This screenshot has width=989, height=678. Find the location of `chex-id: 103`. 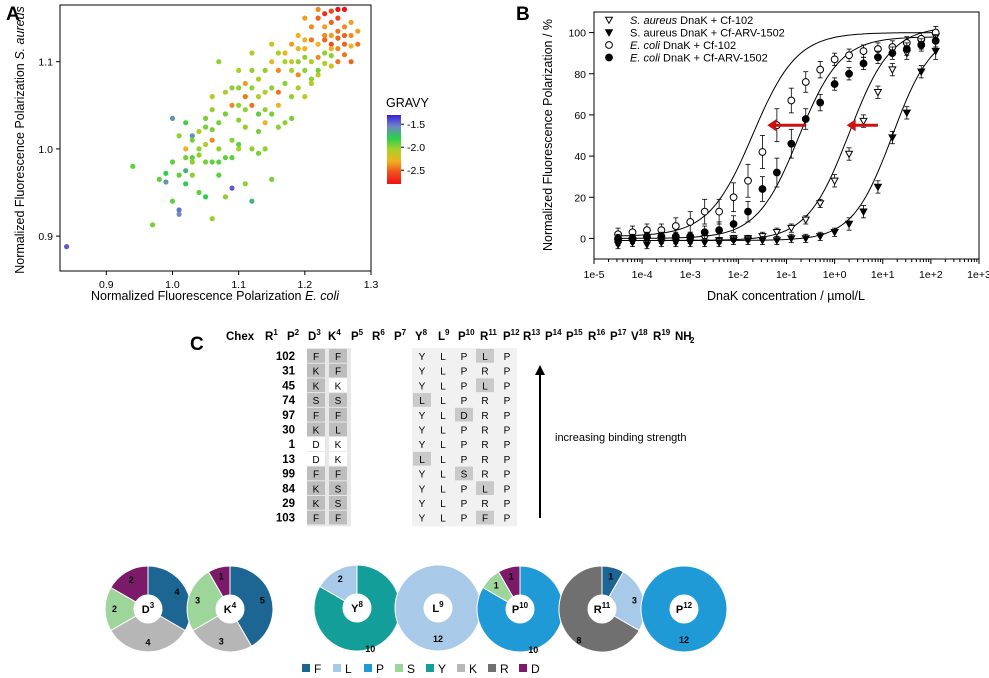

chex-id: 103 is located at coordinates (285, 519).